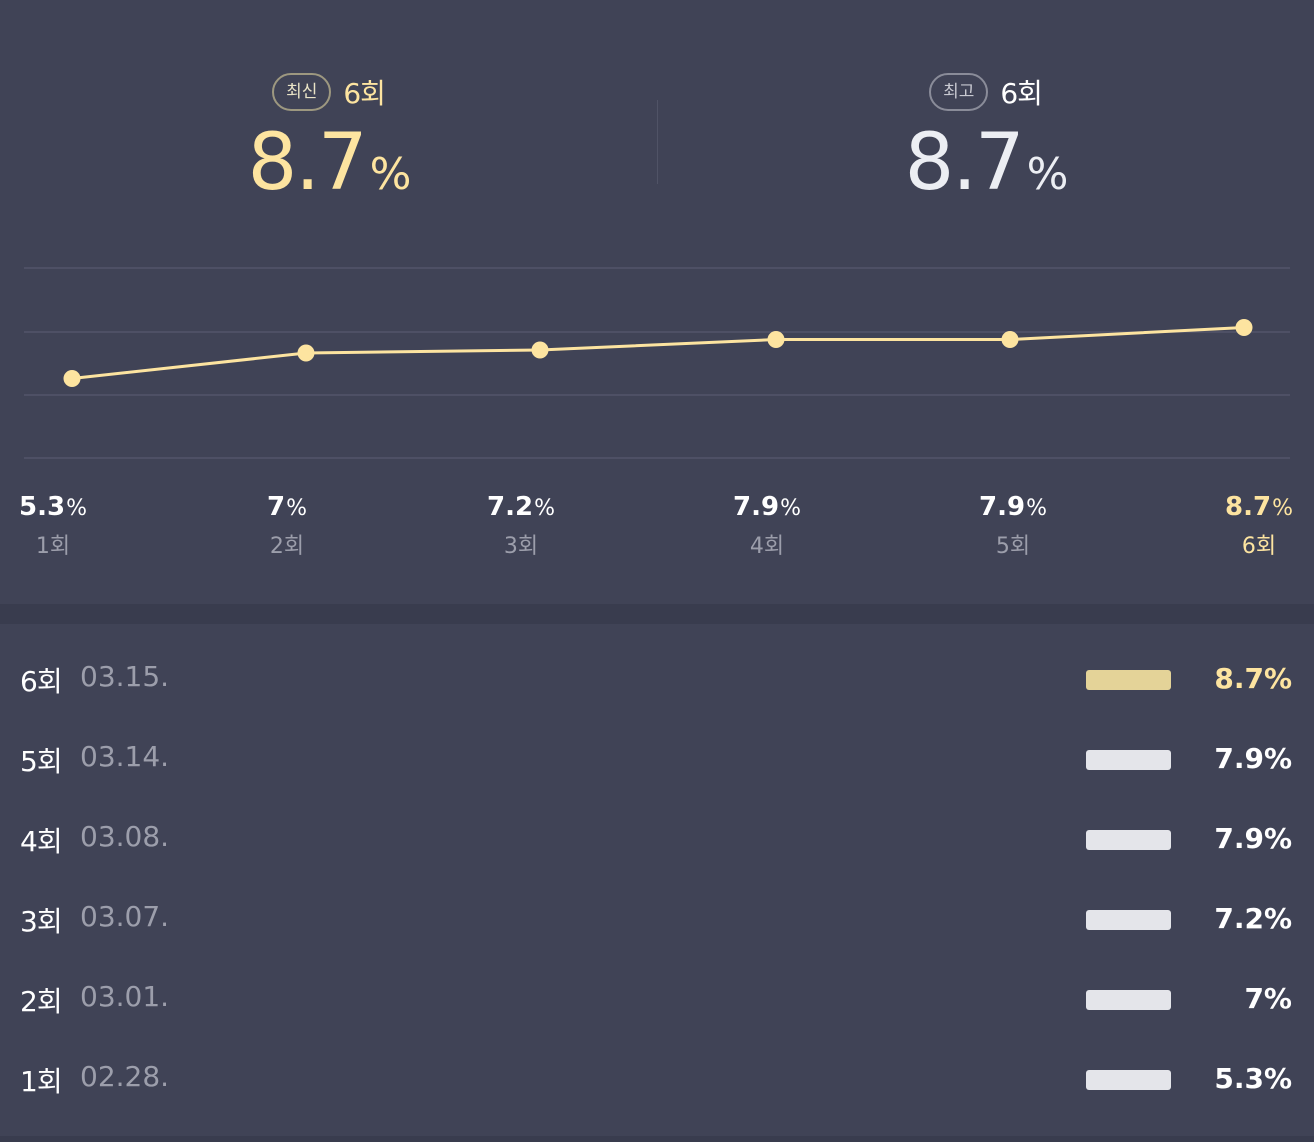 This screenshot has height=1142, width=1314. Describe the element at coordinates (53, 546) in the screenshot. I see `x-tick-label: 1회` at that location.